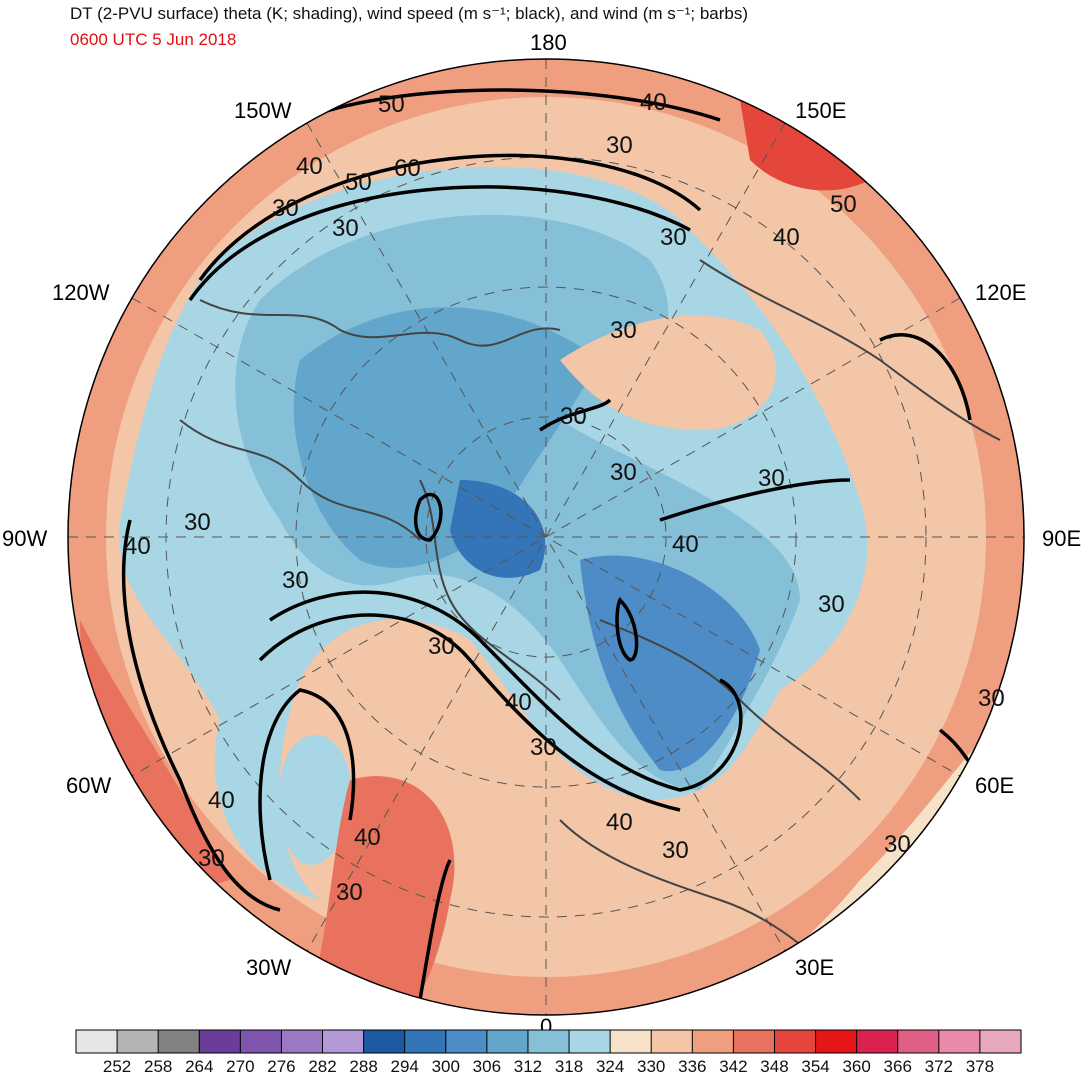 The width and height of the screenshot is (1088, 1076). What do you see at coordinates (815, 1066) in the screenshot?
I see `colorbar-tick-label: 354` at bounding box center [815, 1066].